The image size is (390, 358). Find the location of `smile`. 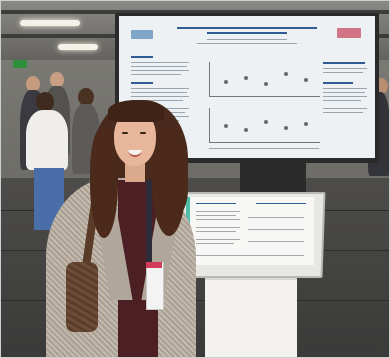

smile is located at coordinates (135, 153).